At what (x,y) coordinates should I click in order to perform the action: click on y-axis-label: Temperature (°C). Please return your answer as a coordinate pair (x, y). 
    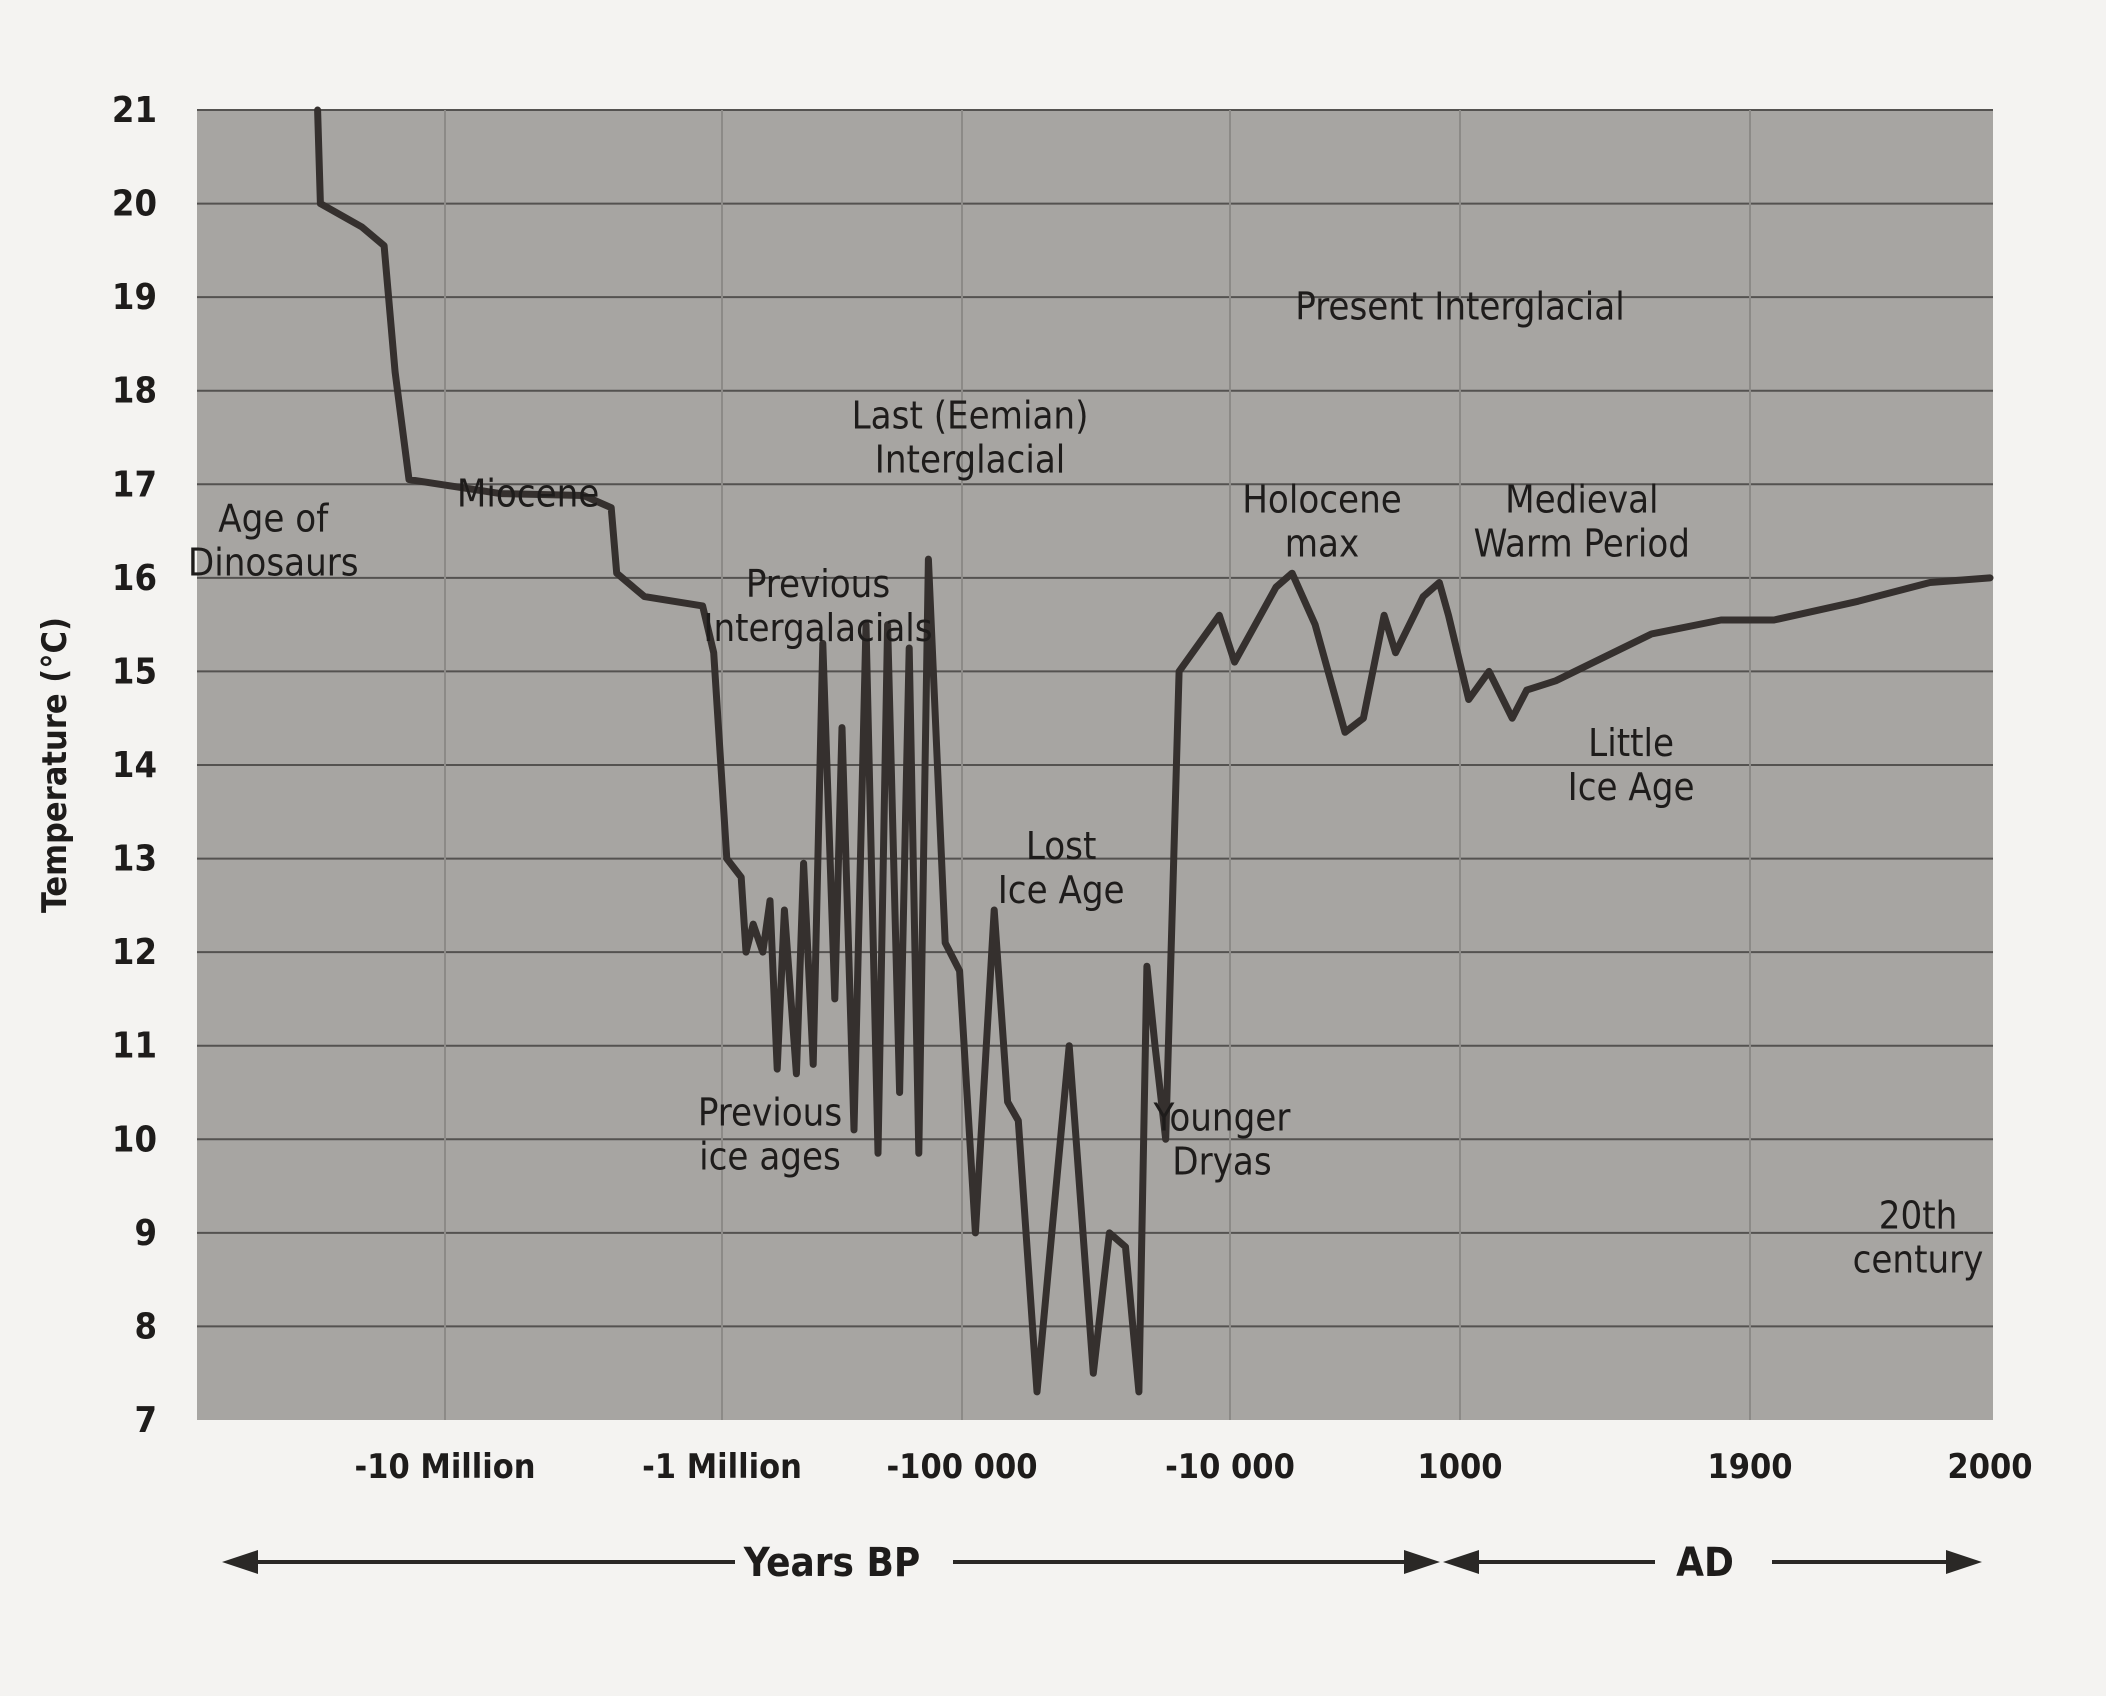
    Looking at the image, I should click on (55, 765).